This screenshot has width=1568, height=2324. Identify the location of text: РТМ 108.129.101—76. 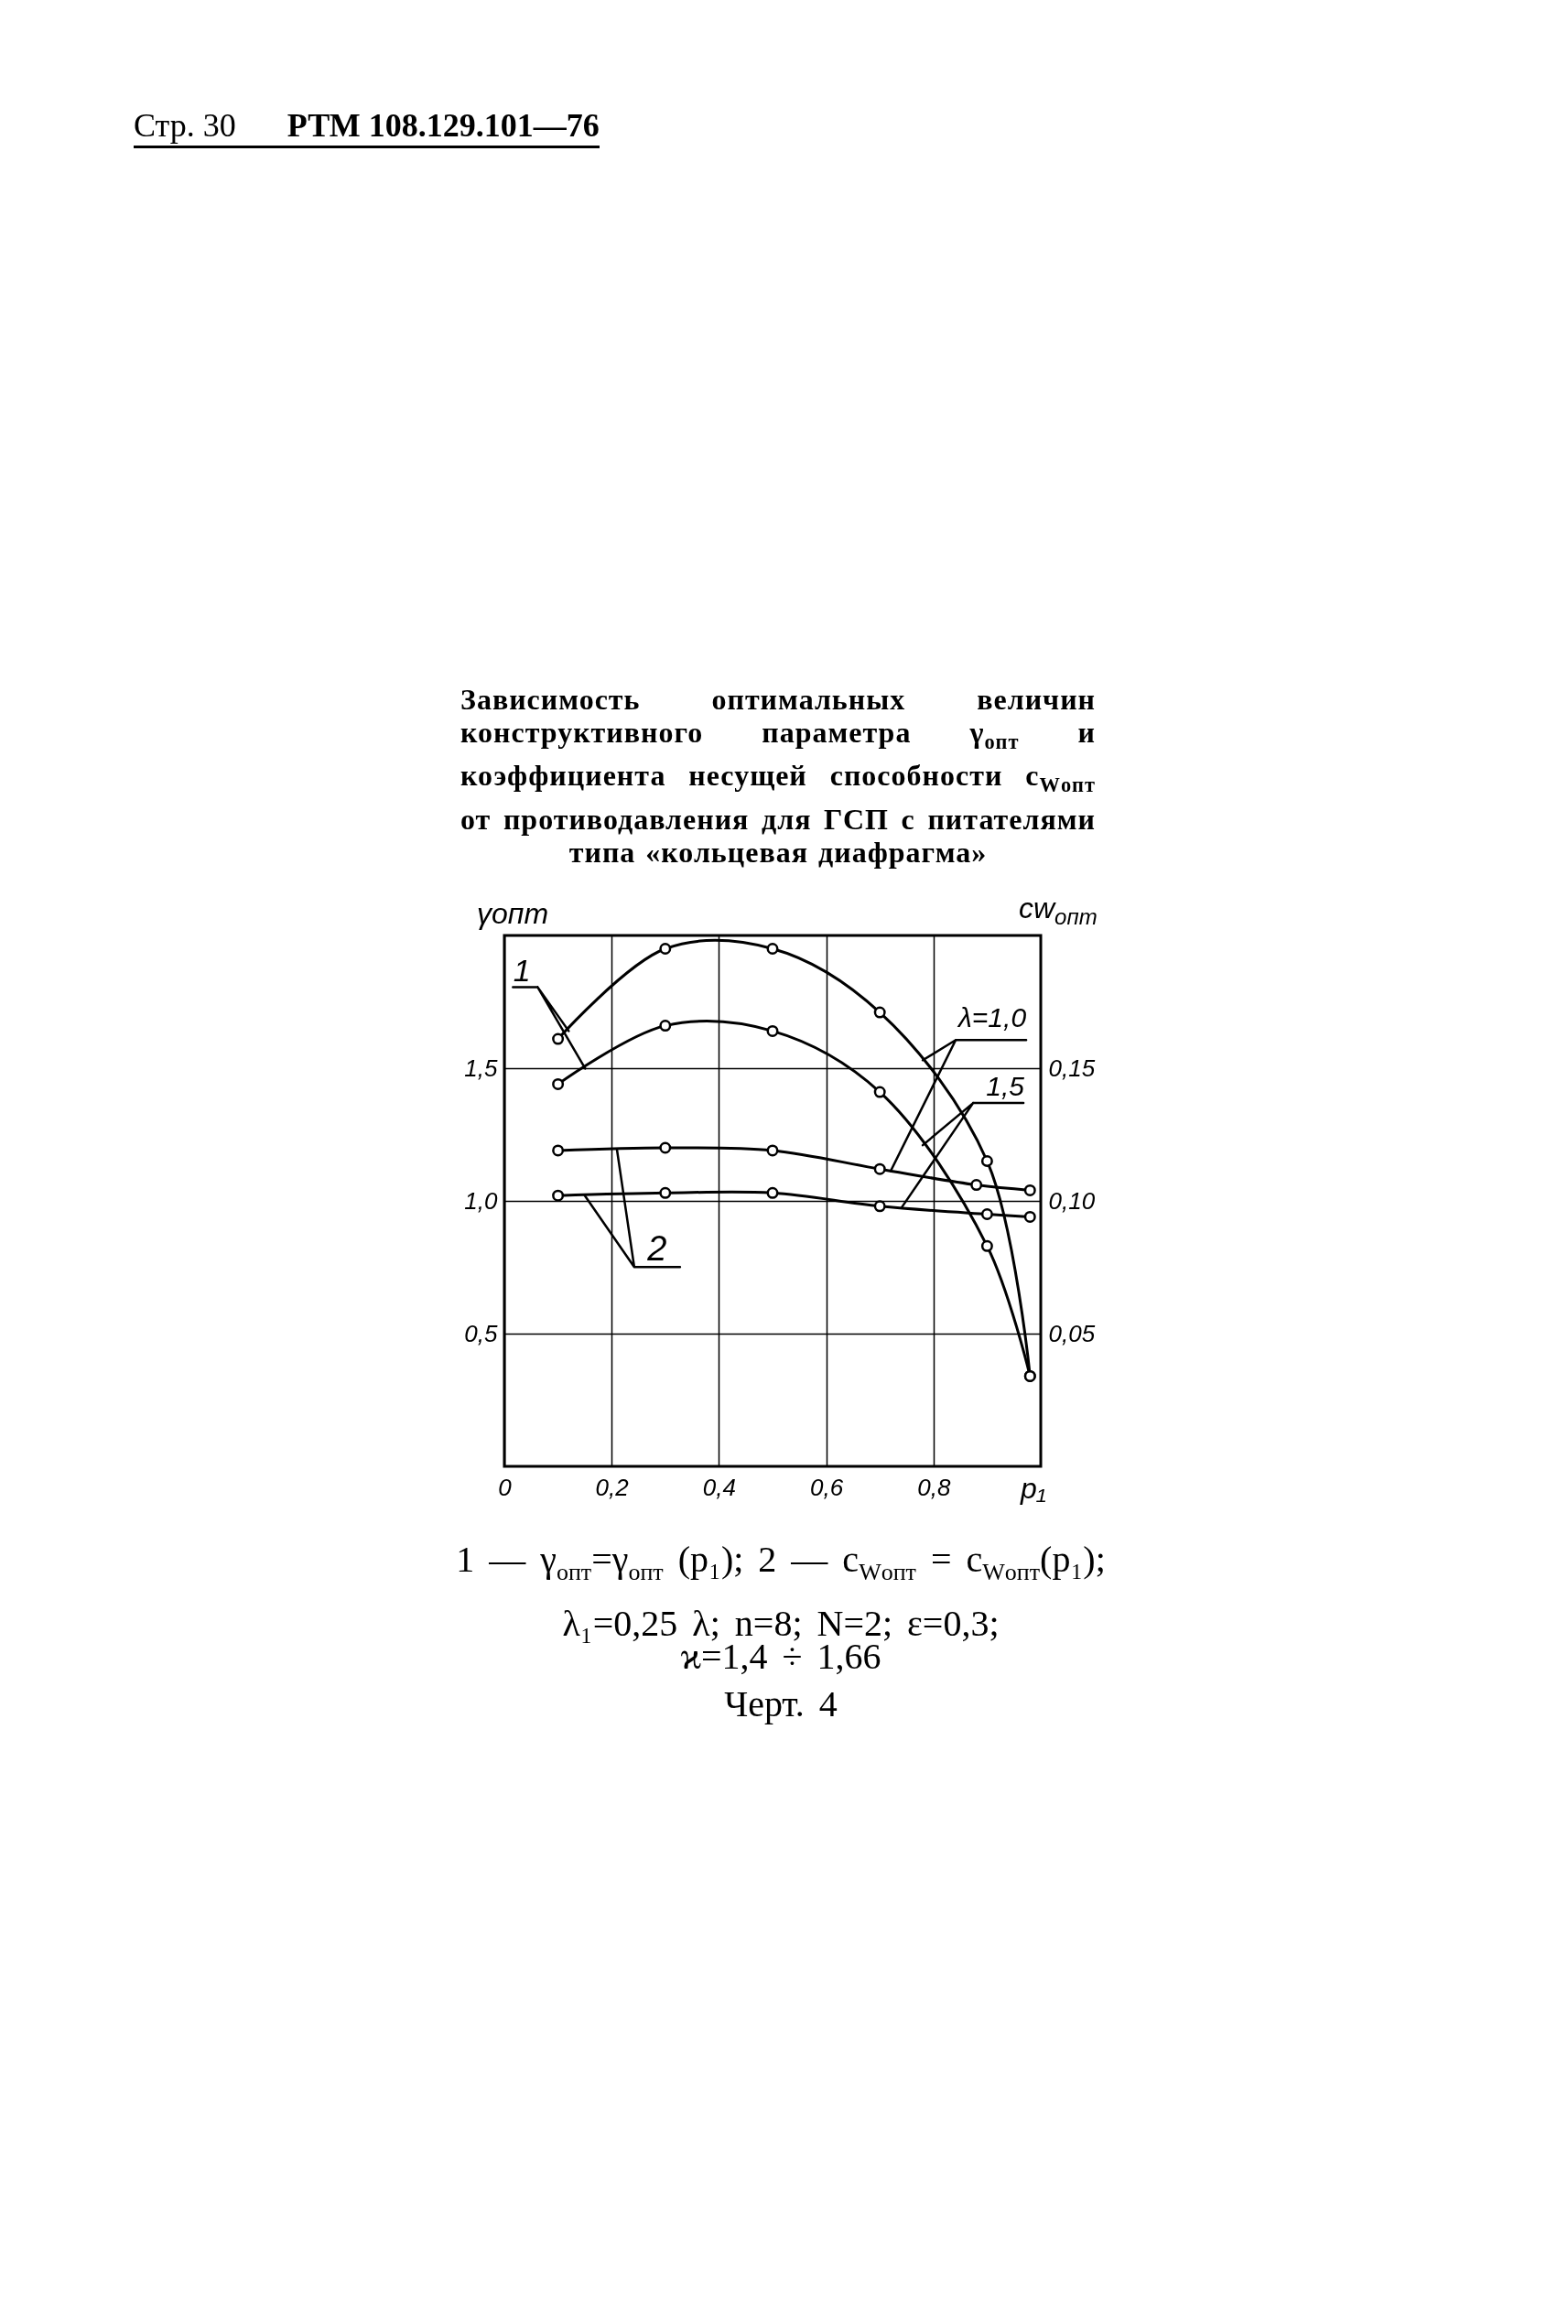
(443, 125).